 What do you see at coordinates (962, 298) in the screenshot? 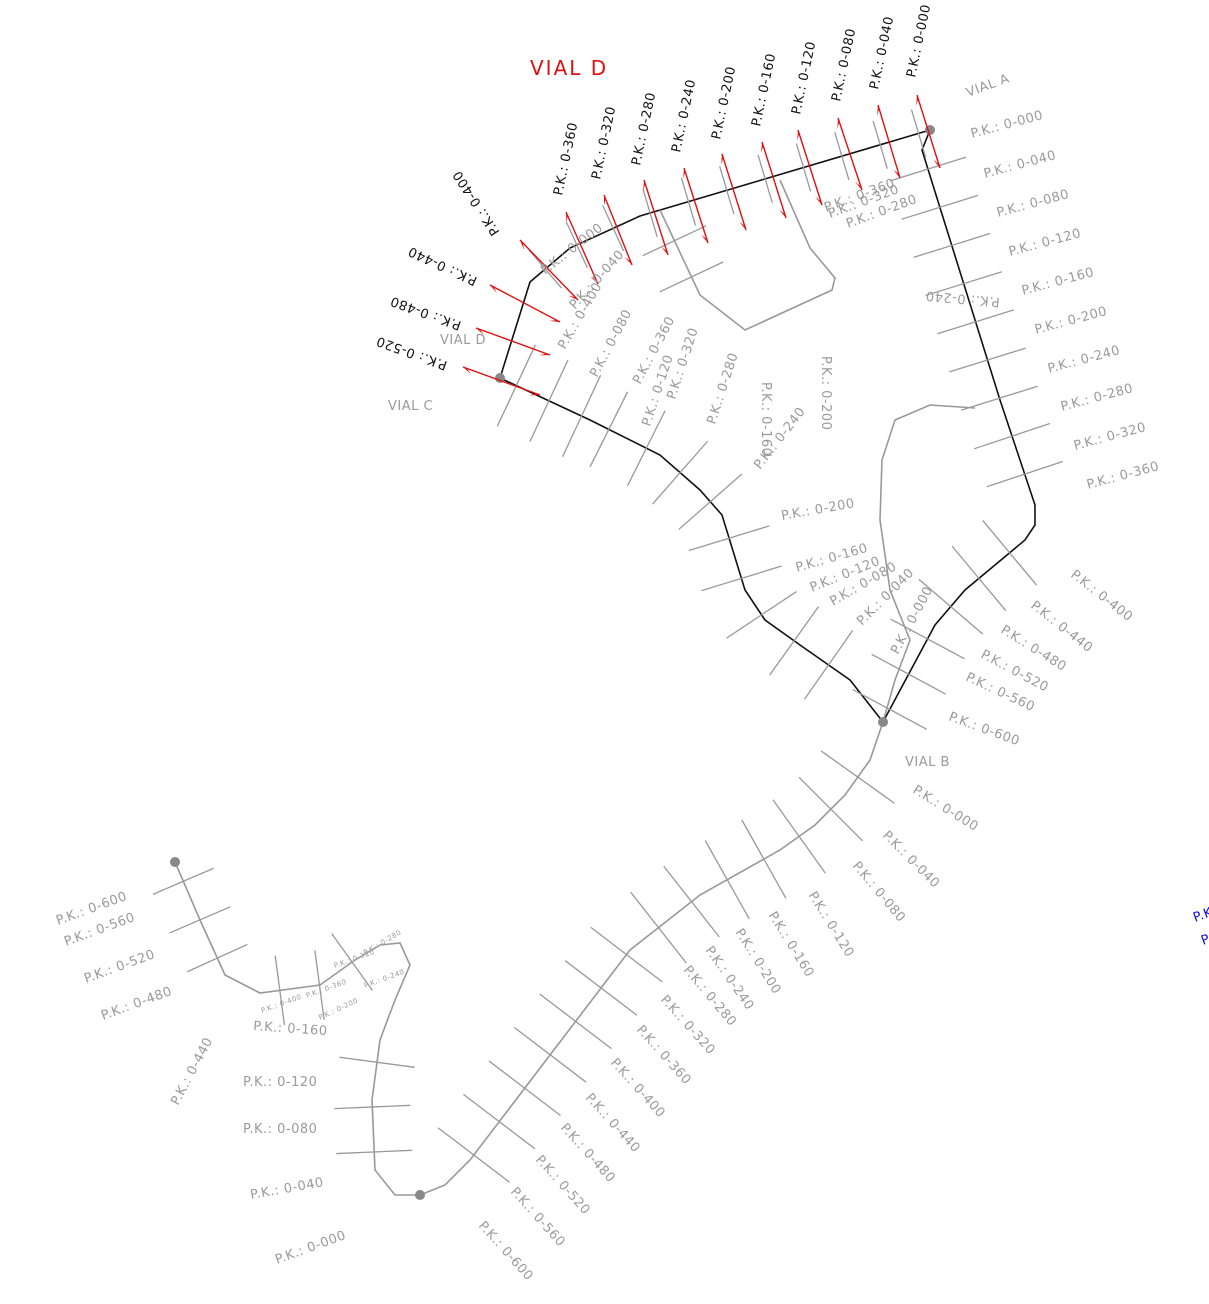
I see `station-label: P.K.: 0-240` at bounding box center [962, 298].